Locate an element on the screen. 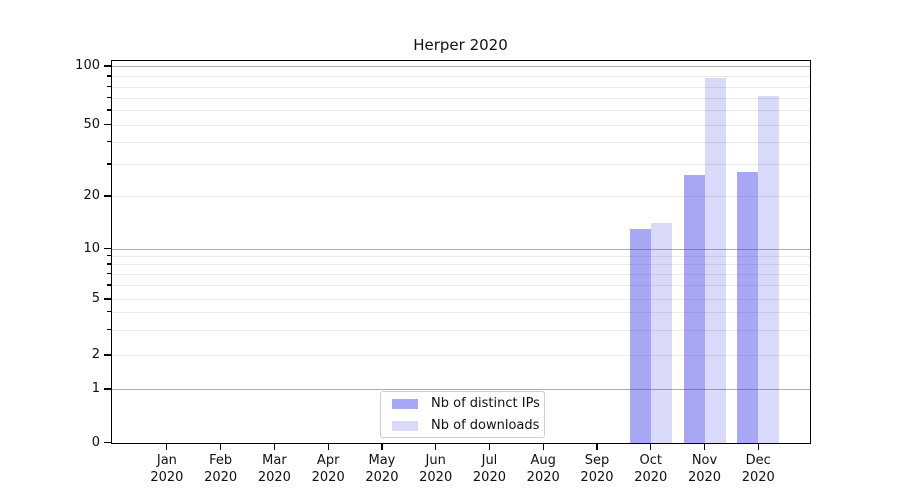 This screenshot has height=500, width=900. chart-title: Herper 2020 is located at coordinates (460, 45).